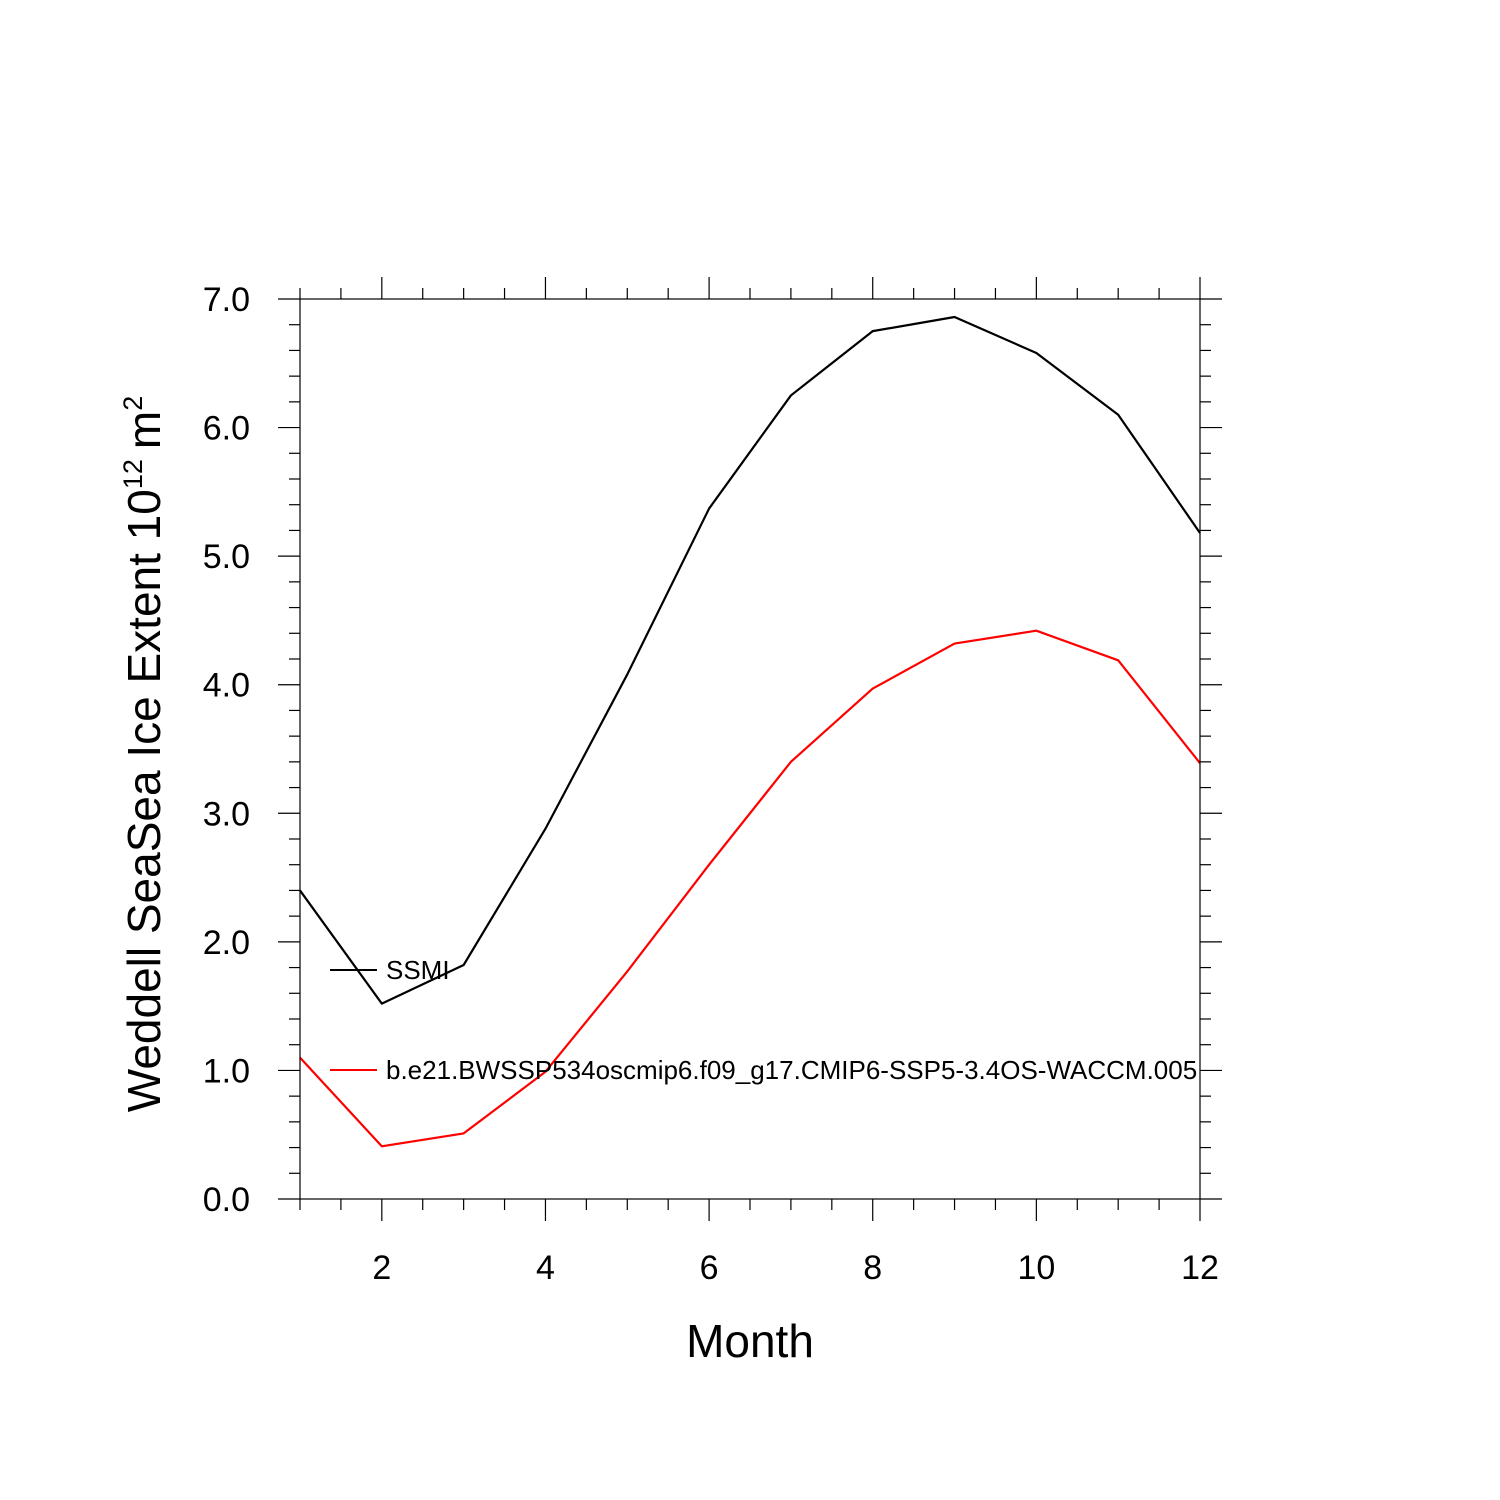 The width and height of the screenshot is (1500, 1500). Describe the element at coordinates (144, 800) in the screenshot. I see `y-axis-title-text: Weddell SeaSea Ice Extent 10` at that location.